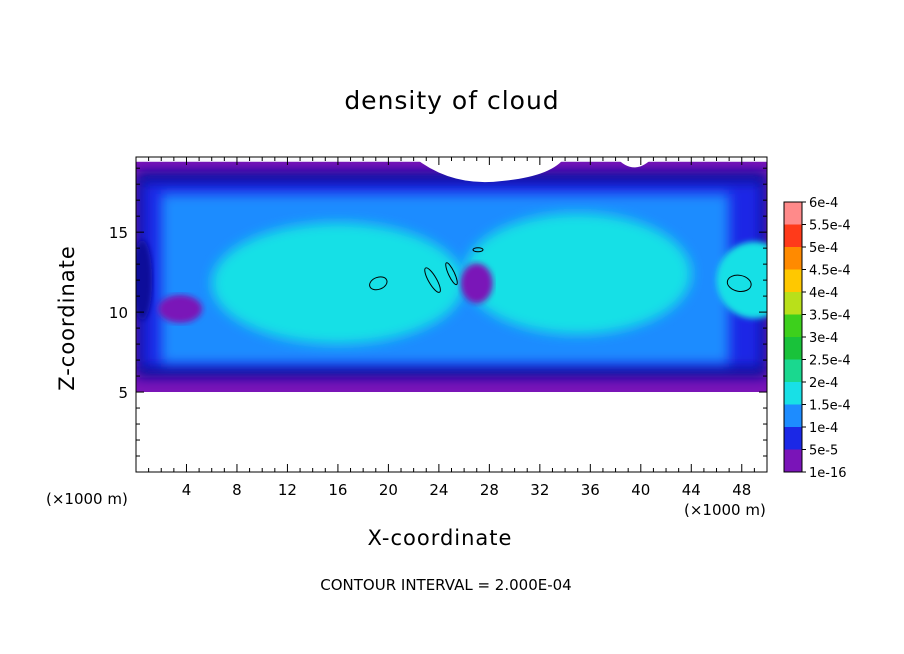 The width and height of the screenshot is (904, 654). Describe the element at coordinates (338, 283) in the screenshot. I see `cloud-core-left` at that location.